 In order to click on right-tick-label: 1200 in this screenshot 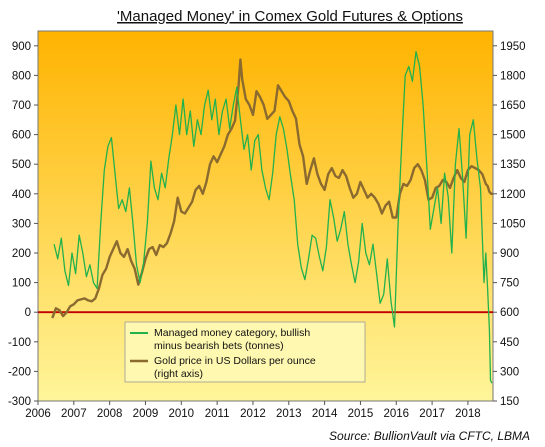, I will do `click(513, 195)`.